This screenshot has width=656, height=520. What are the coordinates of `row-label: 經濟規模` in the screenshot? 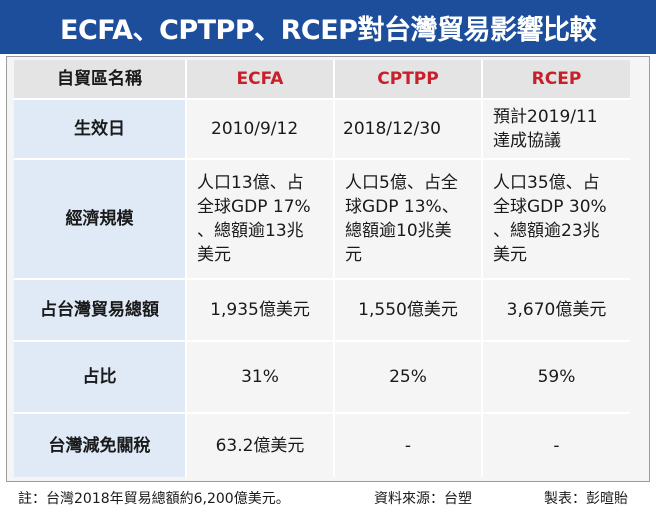 It's located at (100, 218).